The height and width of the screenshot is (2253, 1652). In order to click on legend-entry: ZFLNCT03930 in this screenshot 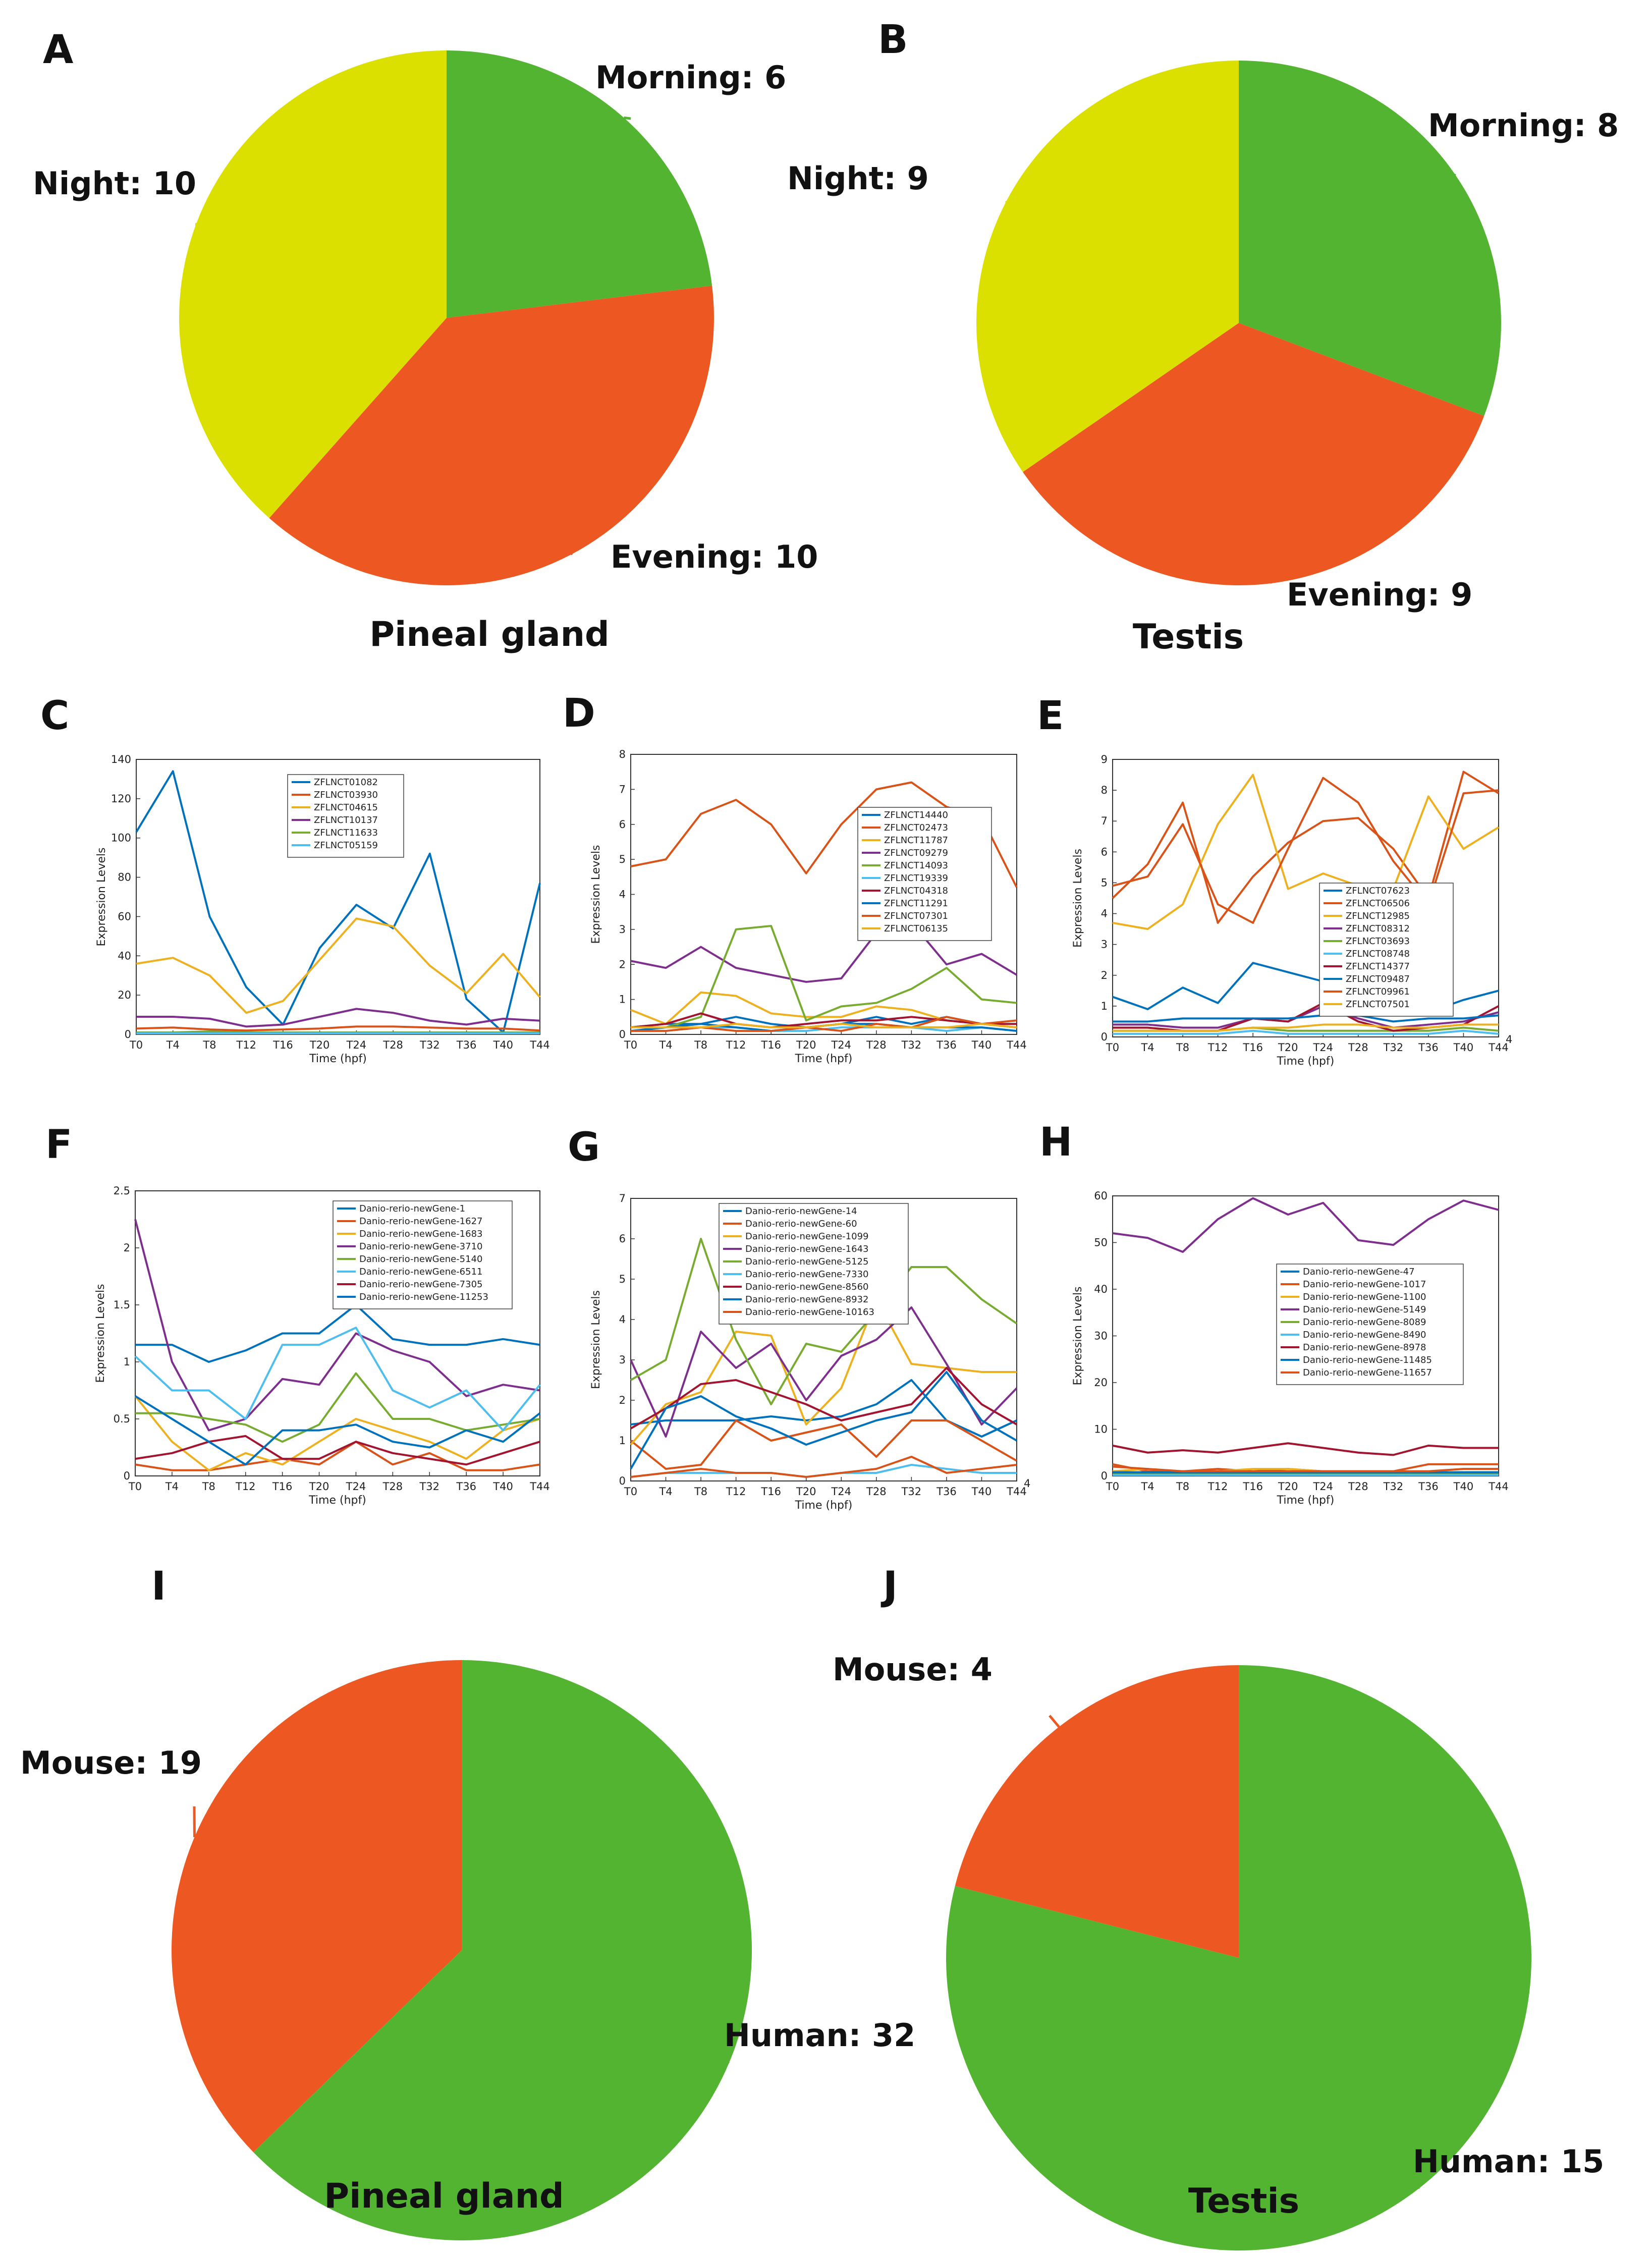, I will do `click(346, 795)`.